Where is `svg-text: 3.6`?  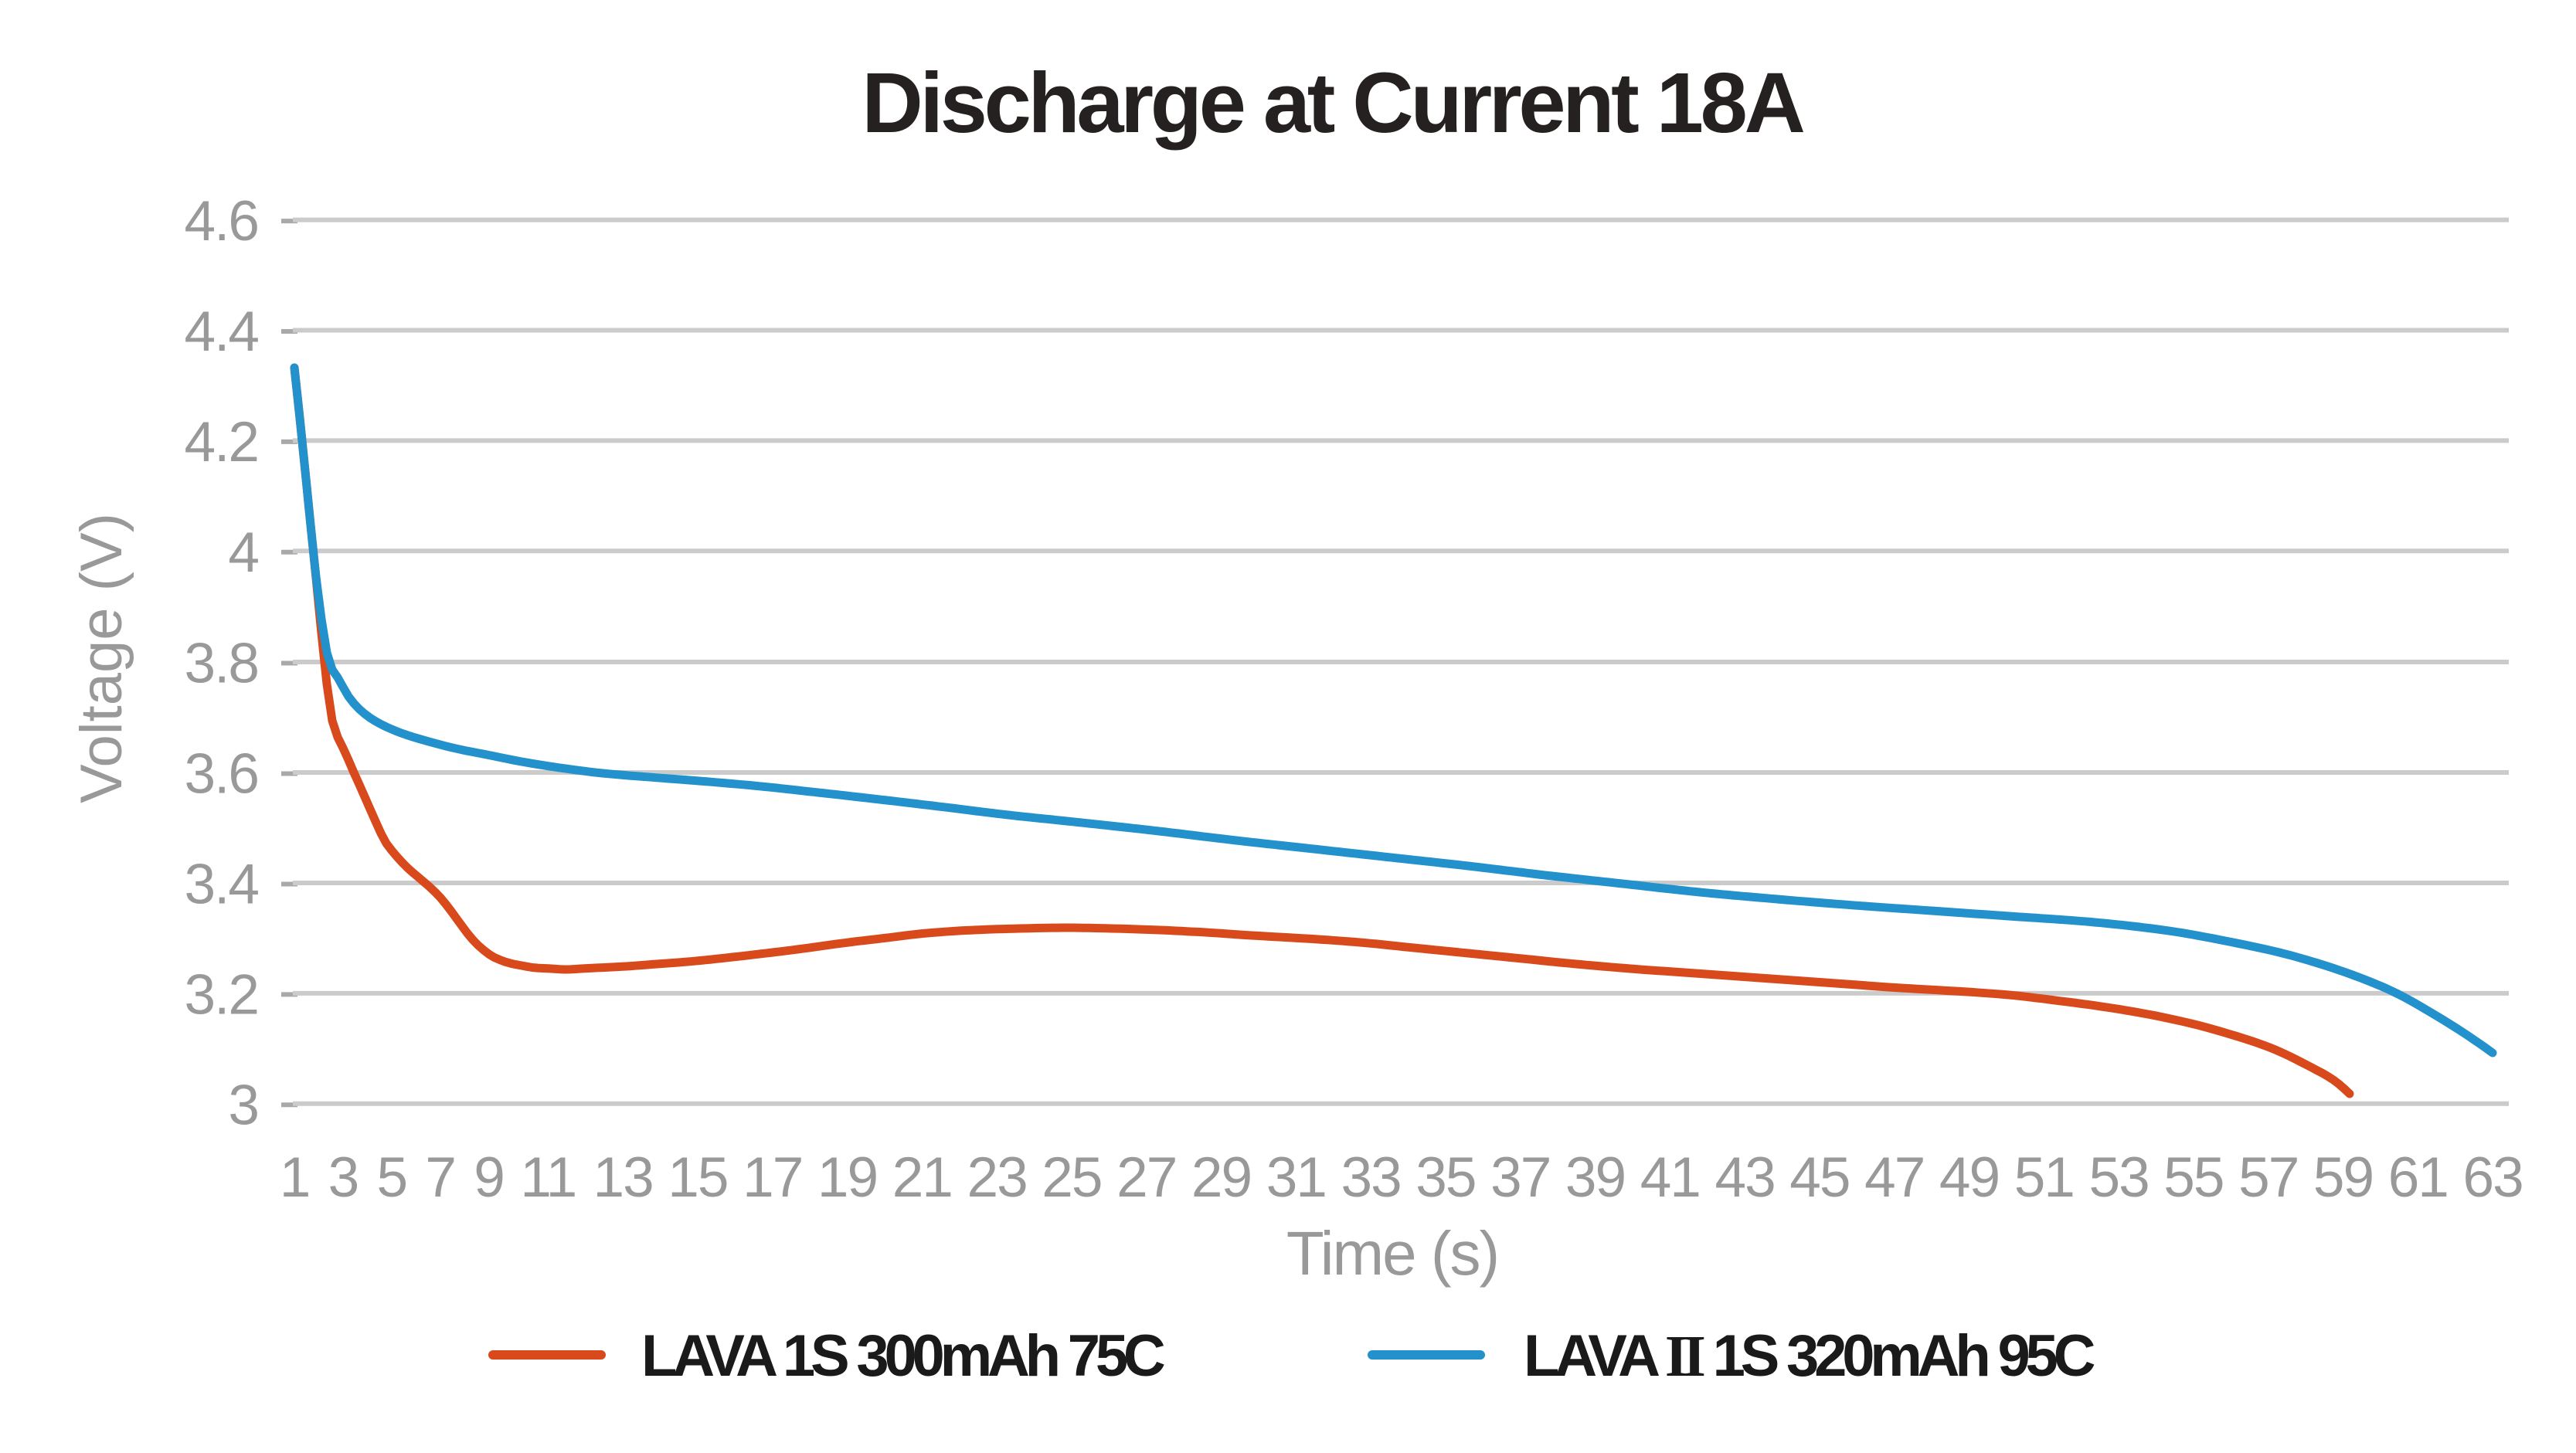
svg-text: 3.6 is located at coordinates (221, 774).